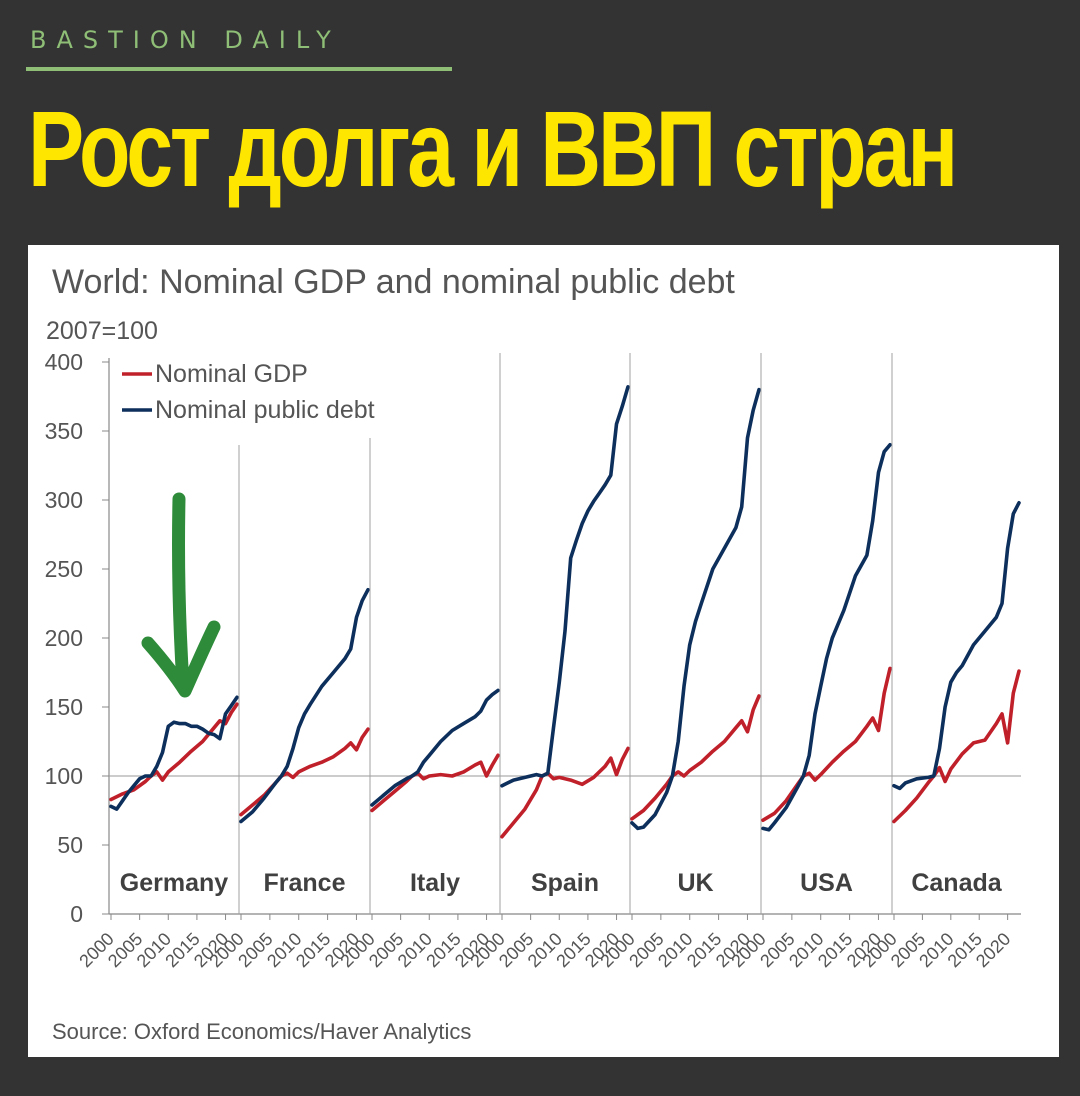 The image size is (1080, 1096). What do you see at coordinates (956, 883) in the screenshot?
I see `country-label: Canada` at bounding box center [956, 883].